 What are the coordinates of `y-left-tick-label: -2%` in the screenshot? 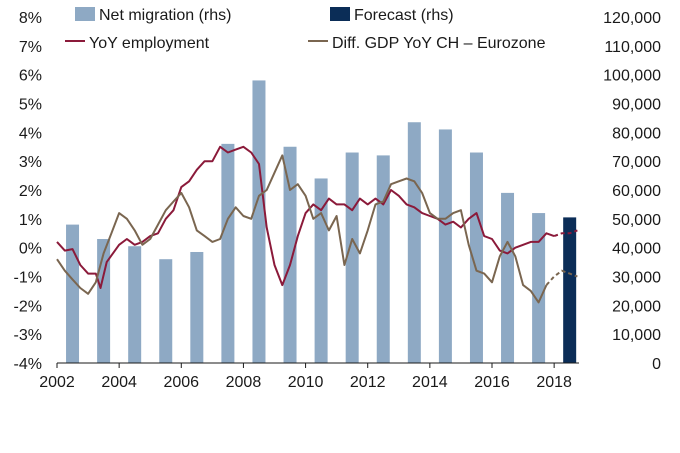 It's located at (28, 306).